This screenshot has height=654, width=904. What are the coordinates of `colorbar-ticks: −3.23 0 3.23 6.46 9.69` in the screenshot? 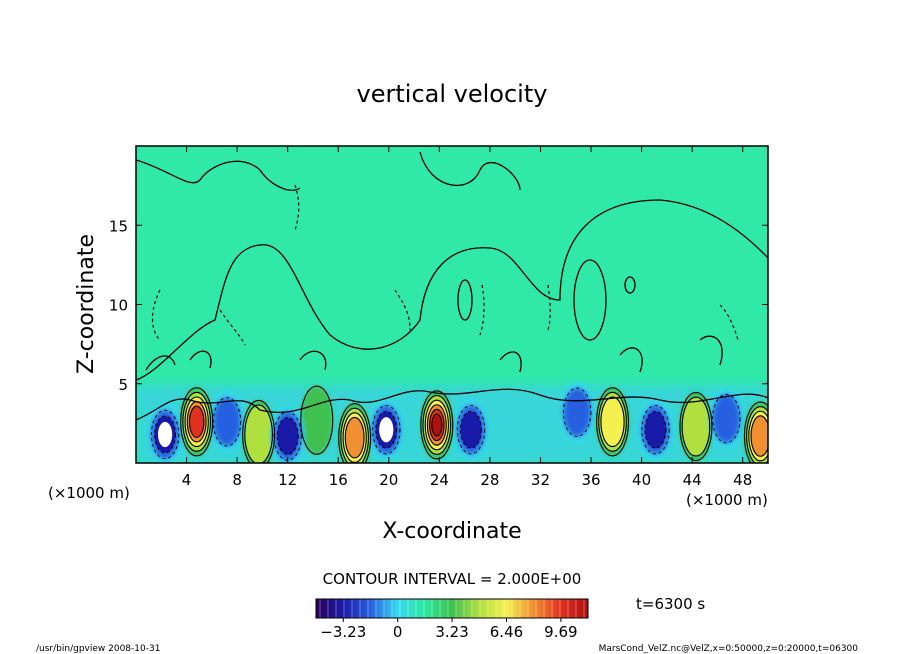 It's located at (449, 629).